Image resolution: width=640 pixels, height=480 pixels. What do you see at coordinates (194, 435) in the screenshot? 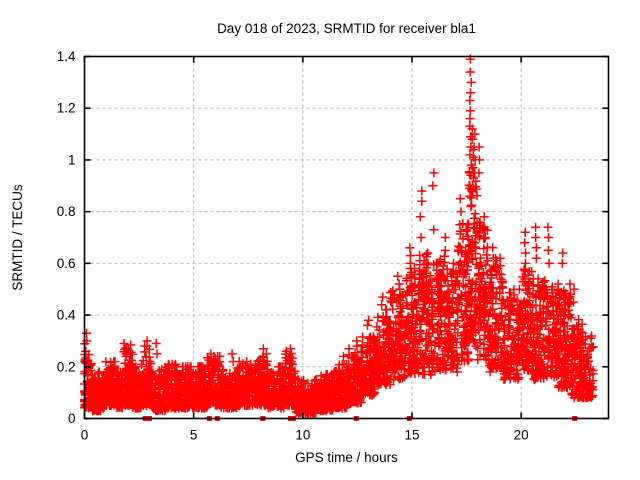
I see `x-tick-label: 5` at bounding box center [194, 435].